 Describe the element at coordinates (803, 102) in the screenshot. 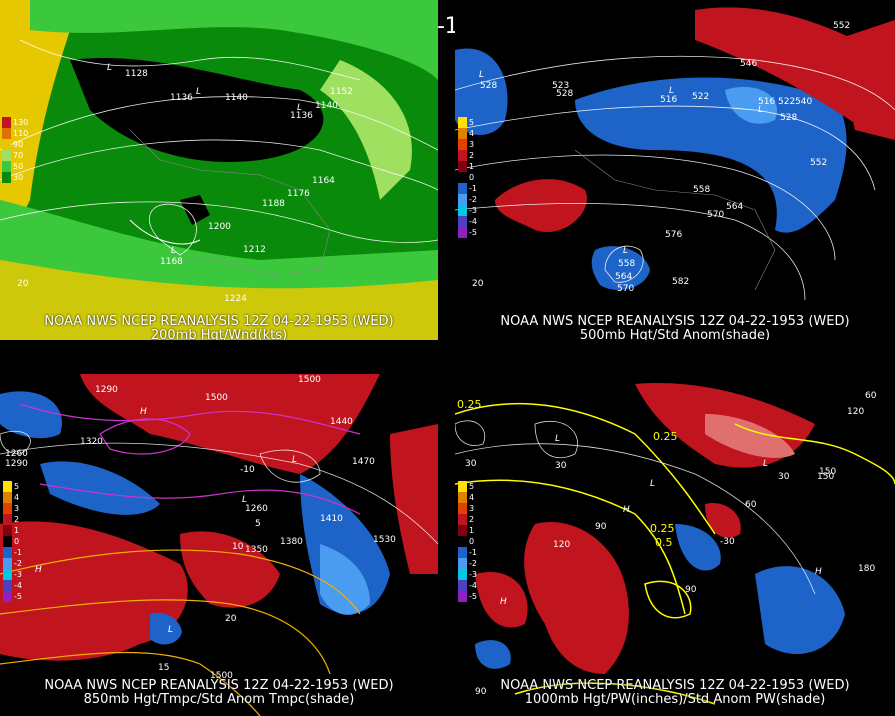

I see `svg-text: 540` at that location.